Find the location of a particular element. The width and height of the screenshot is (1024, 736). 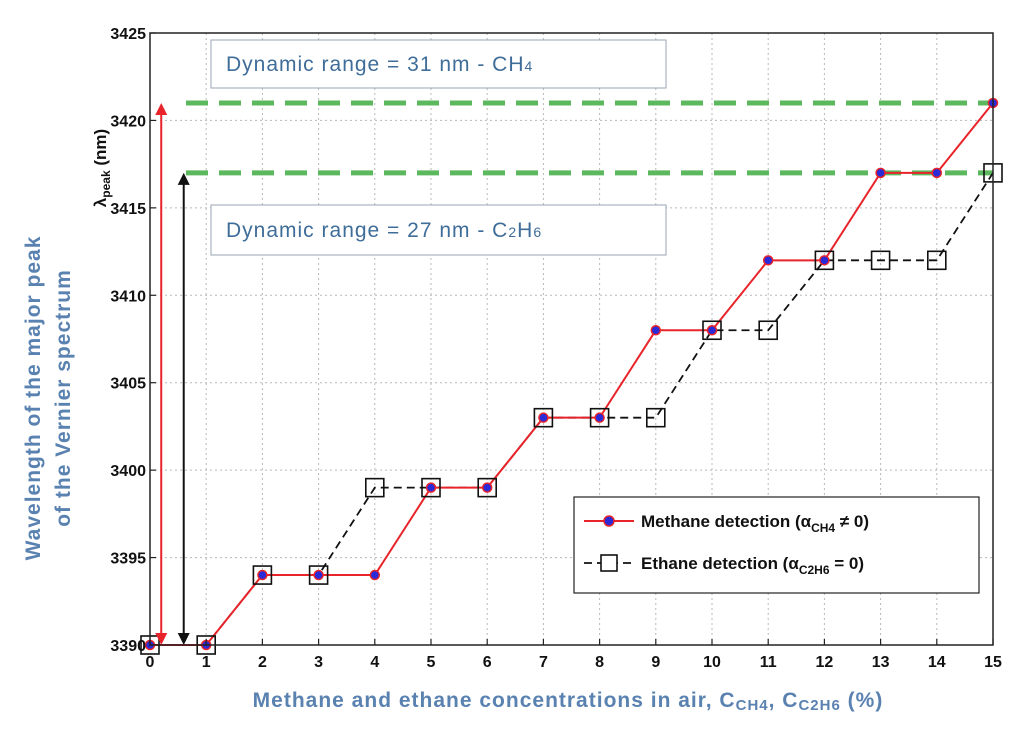

range-arrows is located at coordinates (172, 373).